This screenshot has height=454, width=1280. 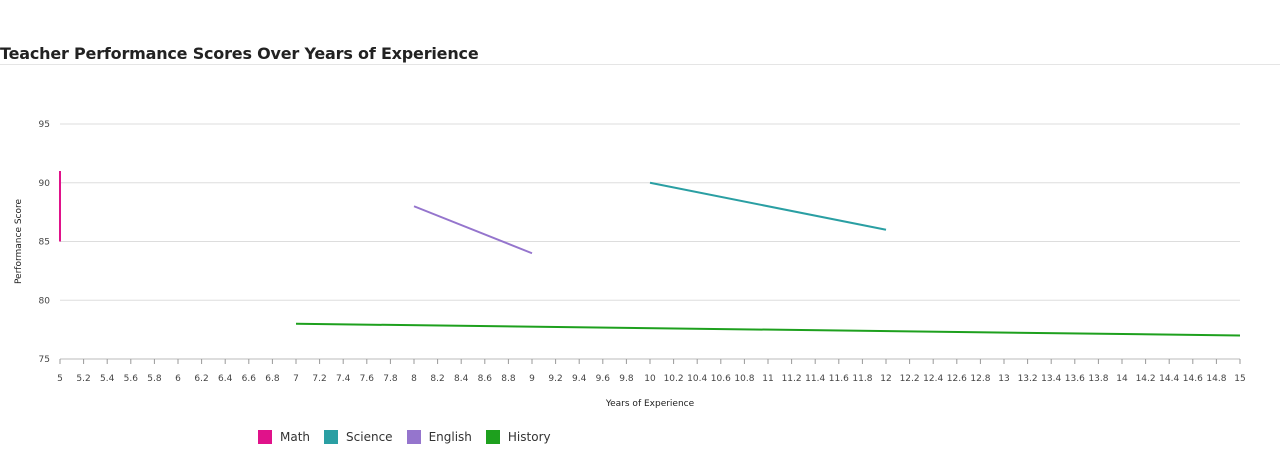 What do you see at coordinates (485, 379) in the screenshot?
I see `x-tick-label: 8.6` at bounding box center [485, 379].